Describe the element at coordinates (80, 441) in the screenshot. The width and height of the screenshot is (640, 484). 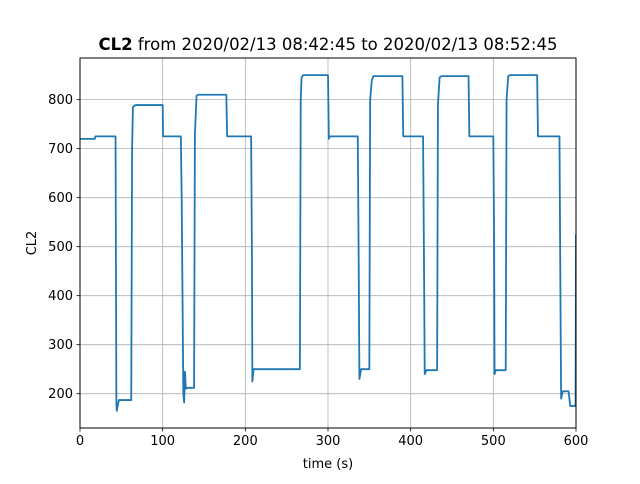
I see `x-tick-label: 0` at that location.